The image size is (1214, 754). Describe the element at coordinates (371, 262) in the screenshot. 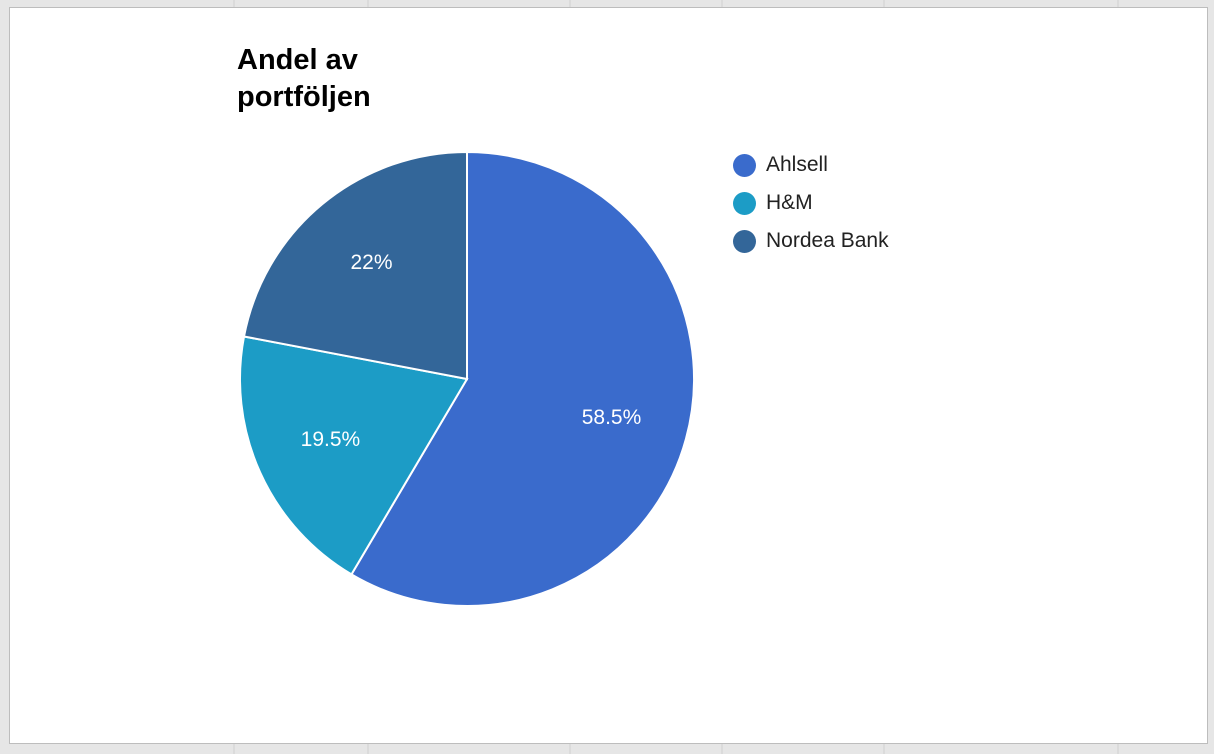

I see `slice-label-nordea-bank: 22%` at that location.